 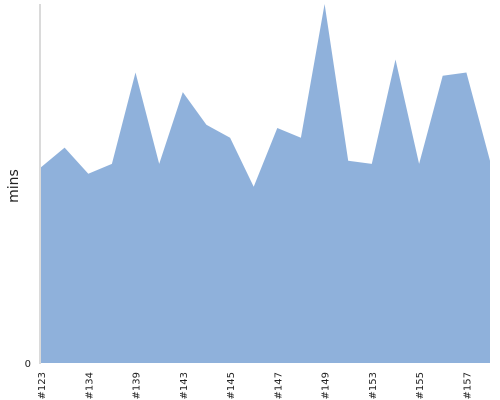 What do you see at coordinates (89, 385) in the screenshot?
I see `x-tick-label: #134` at bounding box center [89, 385].